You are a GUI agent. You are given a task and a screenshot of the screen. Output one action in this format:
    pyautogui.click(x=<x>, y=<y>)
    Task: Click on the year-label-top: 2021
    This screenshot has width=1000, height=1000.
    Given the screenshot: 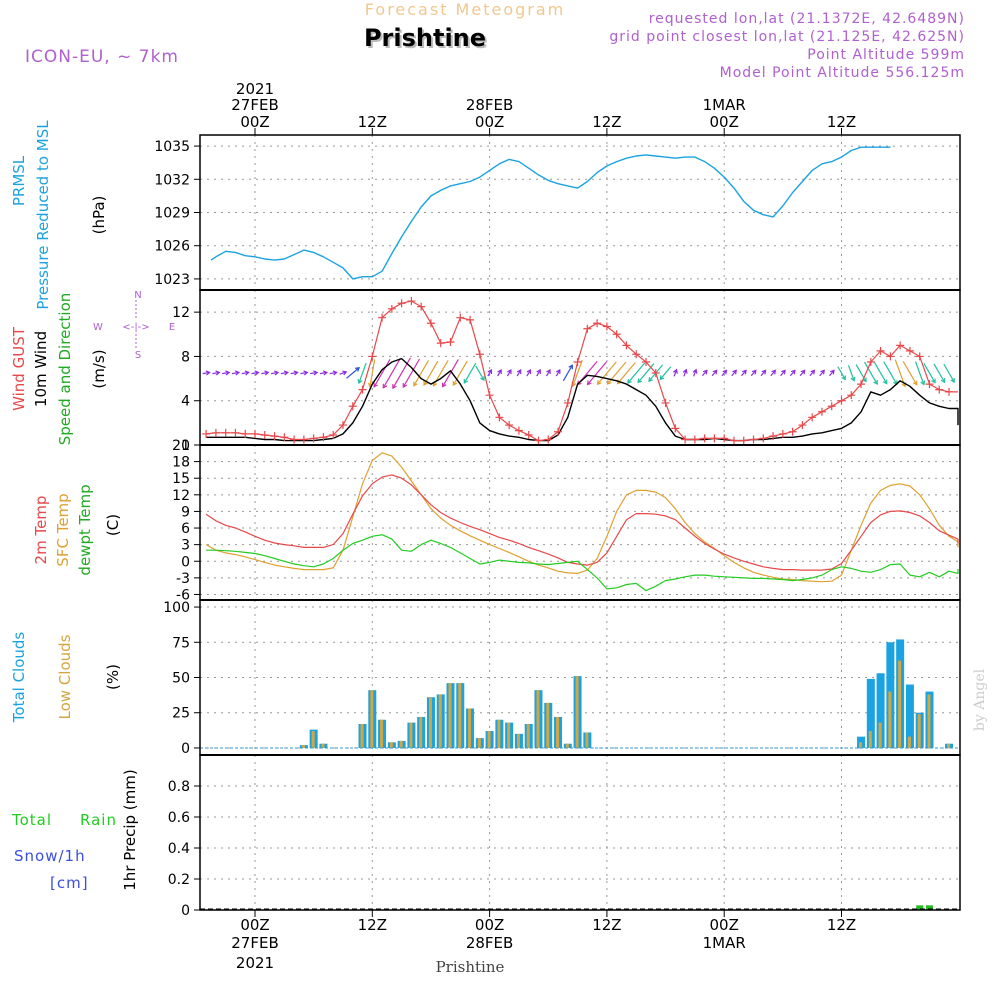 What is the action you would take?
    pyautogui.click(x=255, y=89)
    